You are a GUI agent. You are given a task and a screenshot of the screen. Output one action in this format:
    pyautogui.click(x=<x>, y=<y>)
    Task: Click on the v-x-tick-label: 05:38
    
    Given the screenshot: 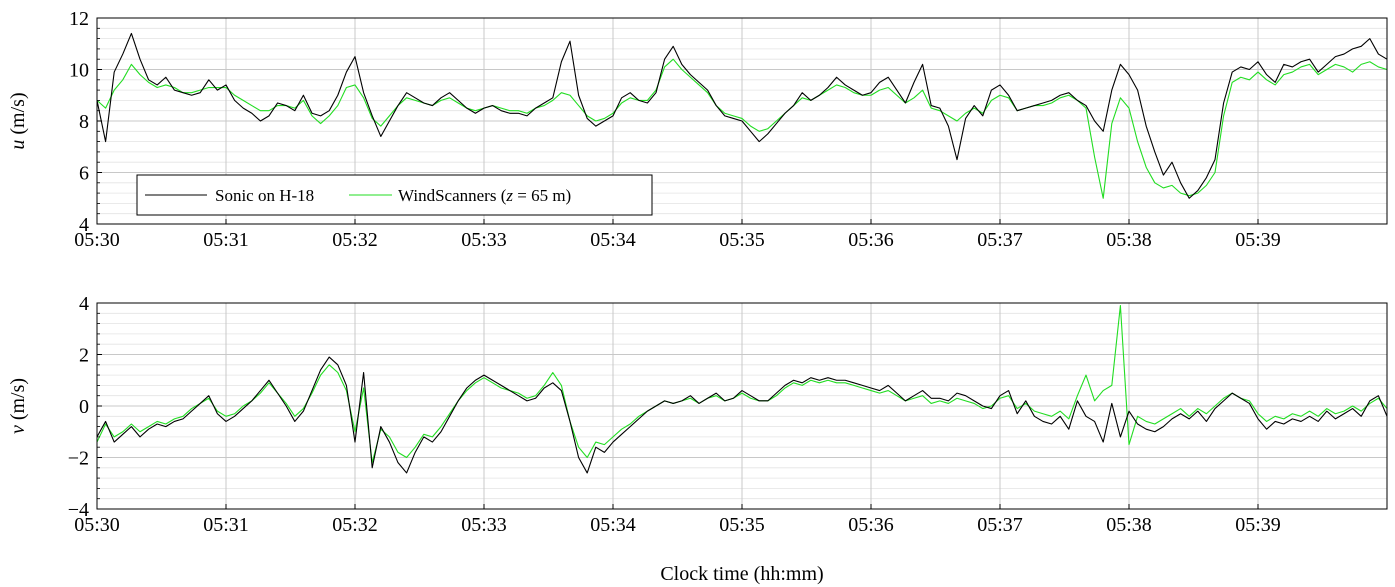 What is the action you would take?
    pyautogui.click(x=1129, y=525)
    